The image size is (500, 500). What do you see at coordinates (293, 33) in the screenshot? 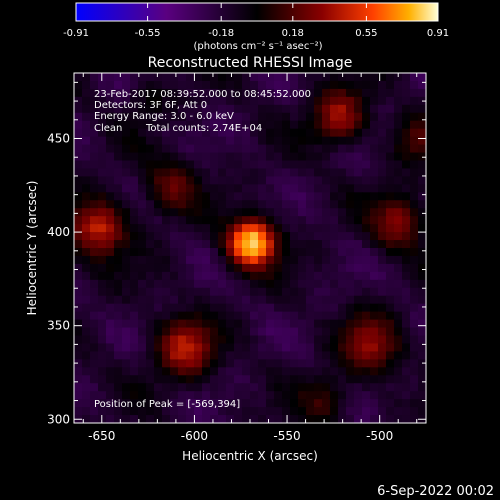
I see `colorbar-tick-label: 0.18` at bounding box center [293, 33].